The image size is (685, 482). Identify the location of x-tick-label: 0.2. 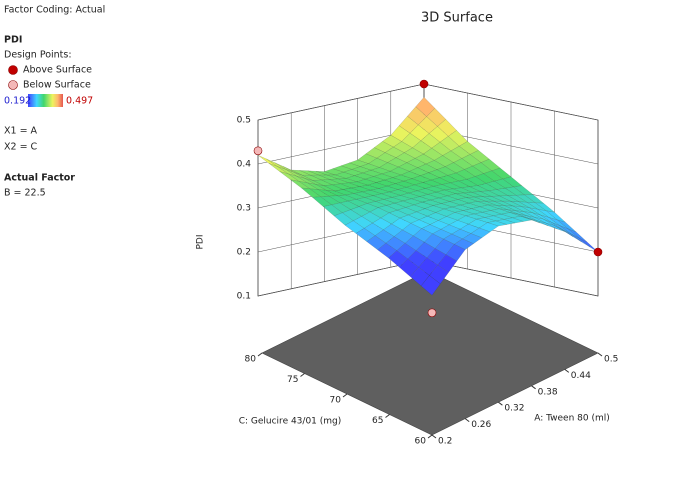
(445, 442).